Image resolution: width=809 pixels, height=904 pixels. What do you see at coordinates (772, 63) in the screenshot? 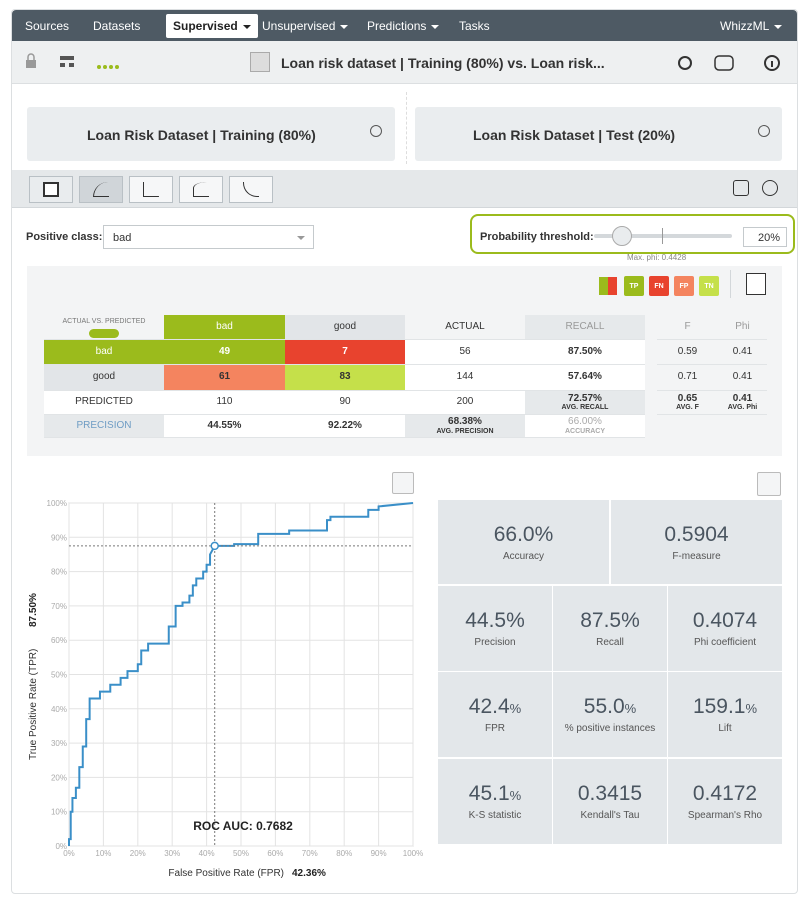
I see `info-icon` at bounding box center [772, 63].